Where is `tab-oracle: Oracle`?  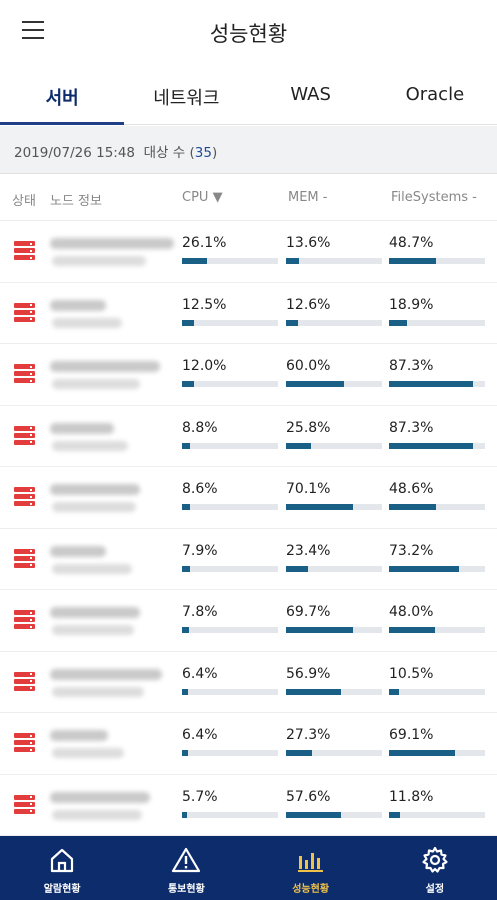 tab-oracle: Oracle is located at coordinates (435, 94).